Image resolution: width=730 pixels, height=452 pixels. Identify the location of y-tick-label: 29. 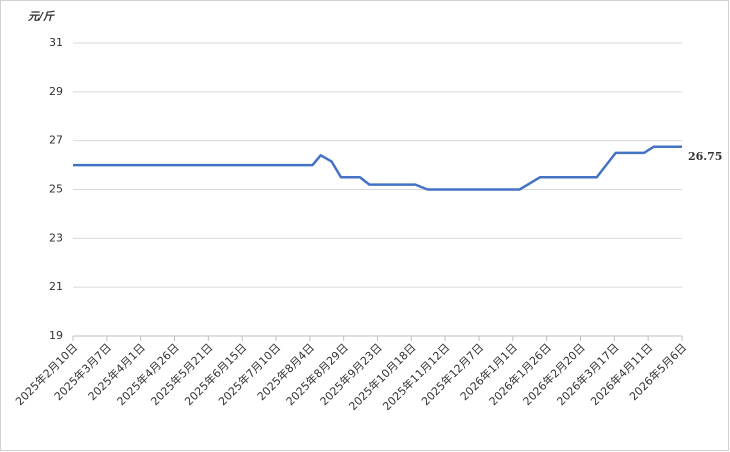
(56, 91).